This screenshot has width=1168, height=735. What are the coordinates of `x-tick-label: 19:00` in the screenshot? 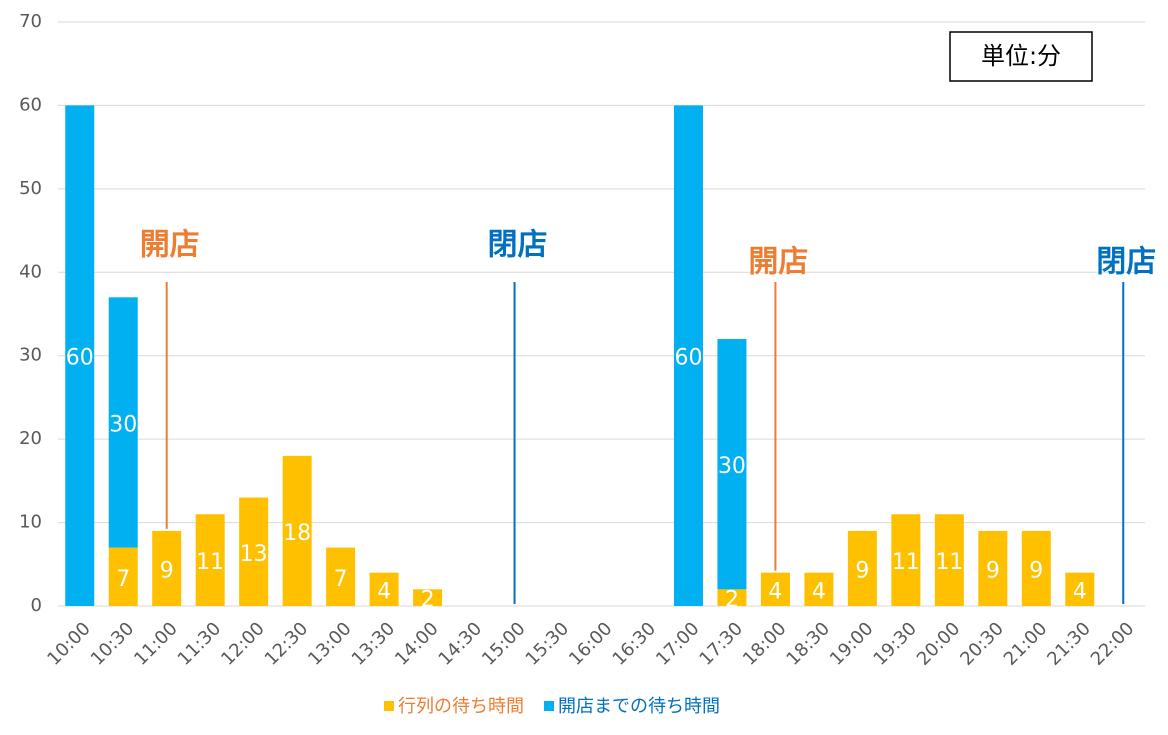 It's located at (852, 644).